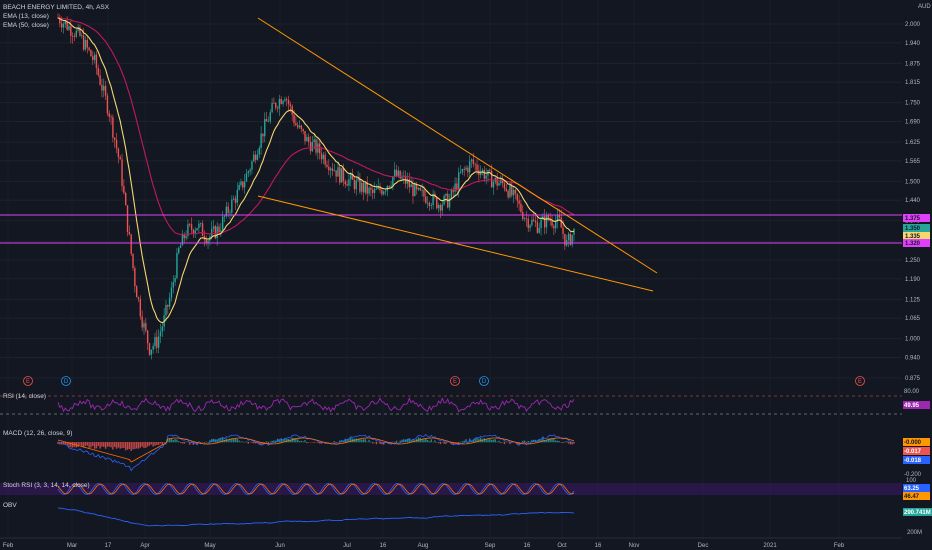 Image resolution: width=932 pixels, height=550 pixels. Describe the element at coordinates (913, 219) in the screenshot. I see `price-badge-text: 1.375` at that location.